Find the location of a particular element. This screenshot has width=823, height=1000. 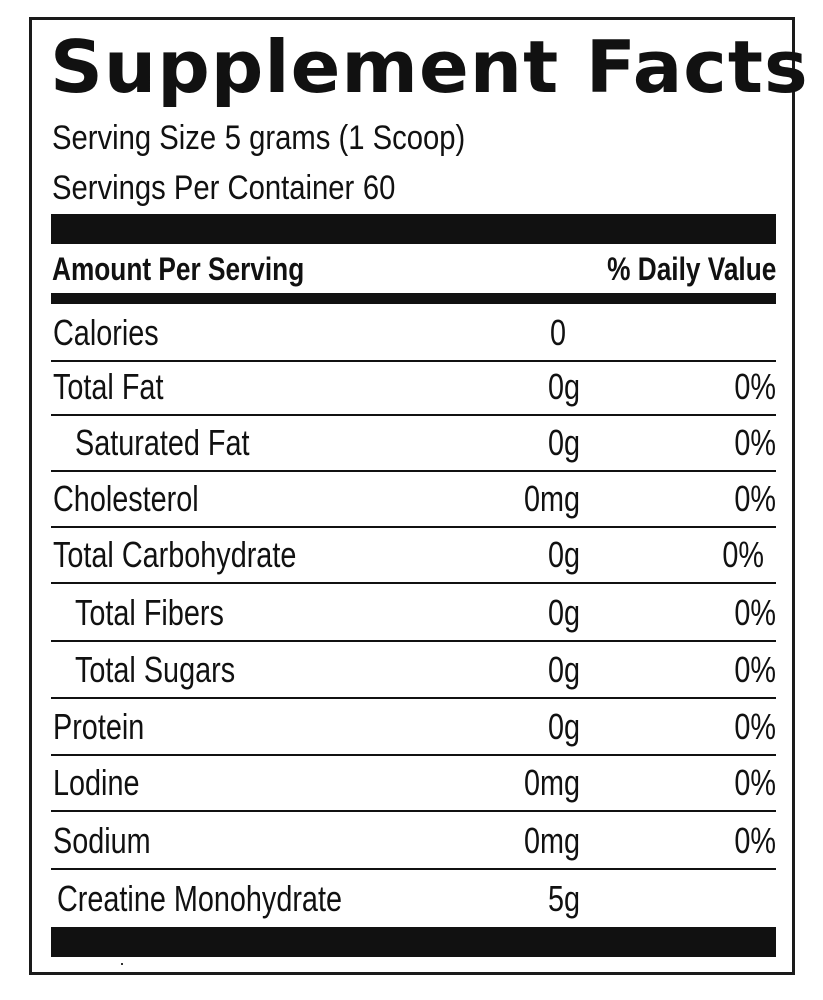

servings-per-container-label: Servings Per Container is located at coordinates (203, 188).